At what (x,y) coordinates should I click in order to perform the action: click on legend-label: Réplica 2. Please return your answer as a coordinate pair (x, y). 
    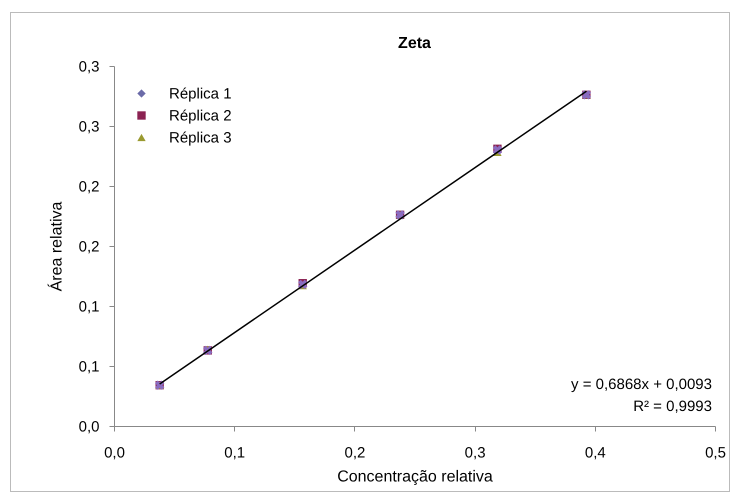
    Looking at the image, I should click on (200, 116).